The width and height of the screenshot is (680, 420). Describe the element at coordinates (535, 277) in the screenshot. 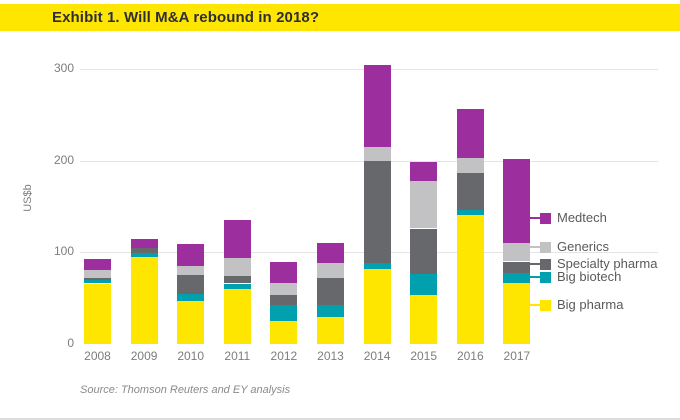

I see `legend-connector-big-biotech` at that location.